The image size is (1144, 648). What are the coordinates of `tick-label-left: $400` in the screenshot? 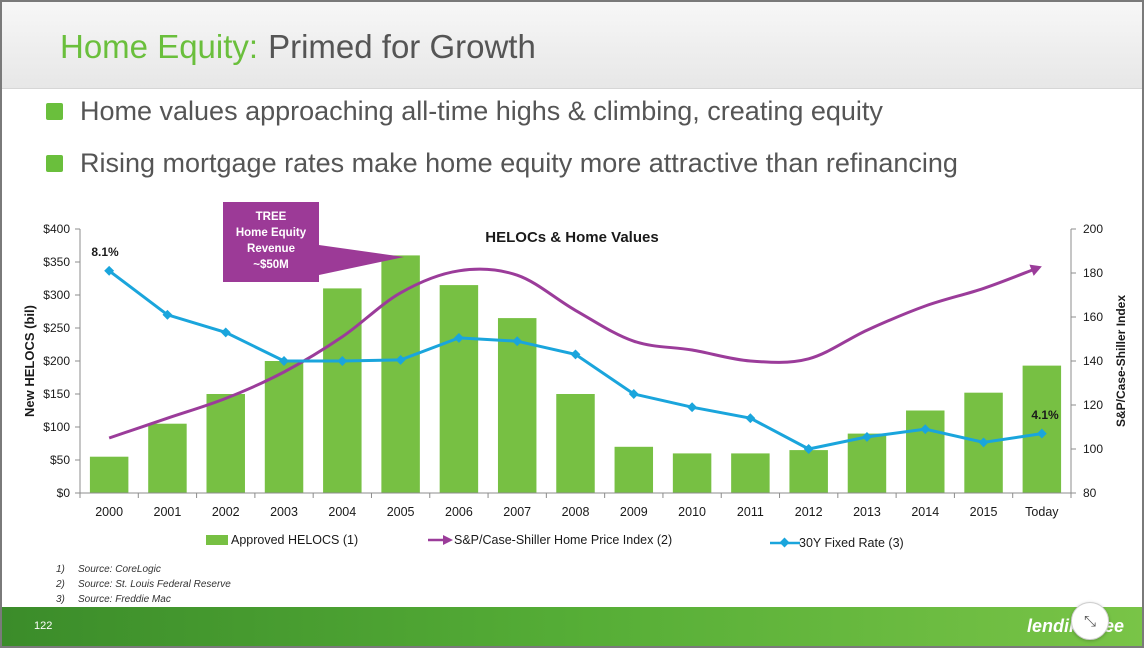 It's located at (56, 229).